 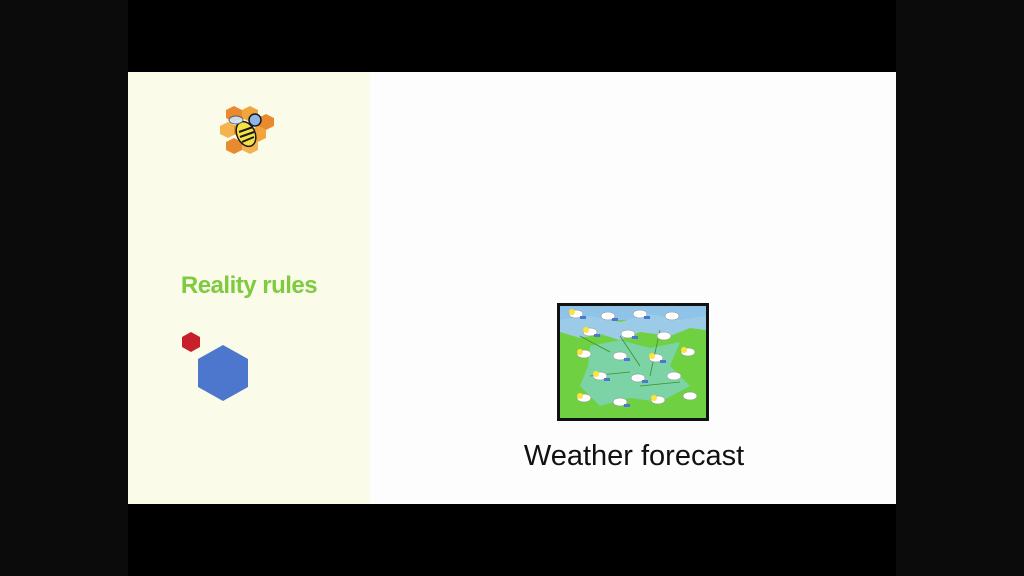 What do you see at coordinates (634, 456) in the screenshot?
I see `image-caption: Weather forecast` at bounding box center [634, 456].